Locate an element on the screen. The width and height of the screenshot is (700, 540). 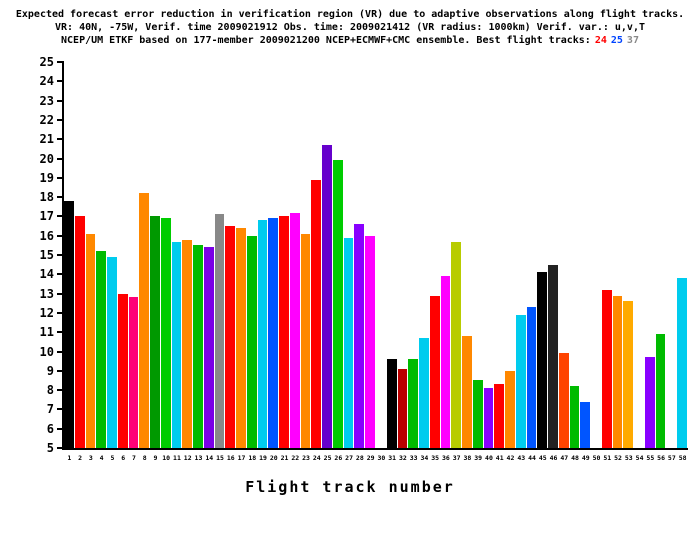
x-tick-label: 23 is located at coordinates (306, 458).